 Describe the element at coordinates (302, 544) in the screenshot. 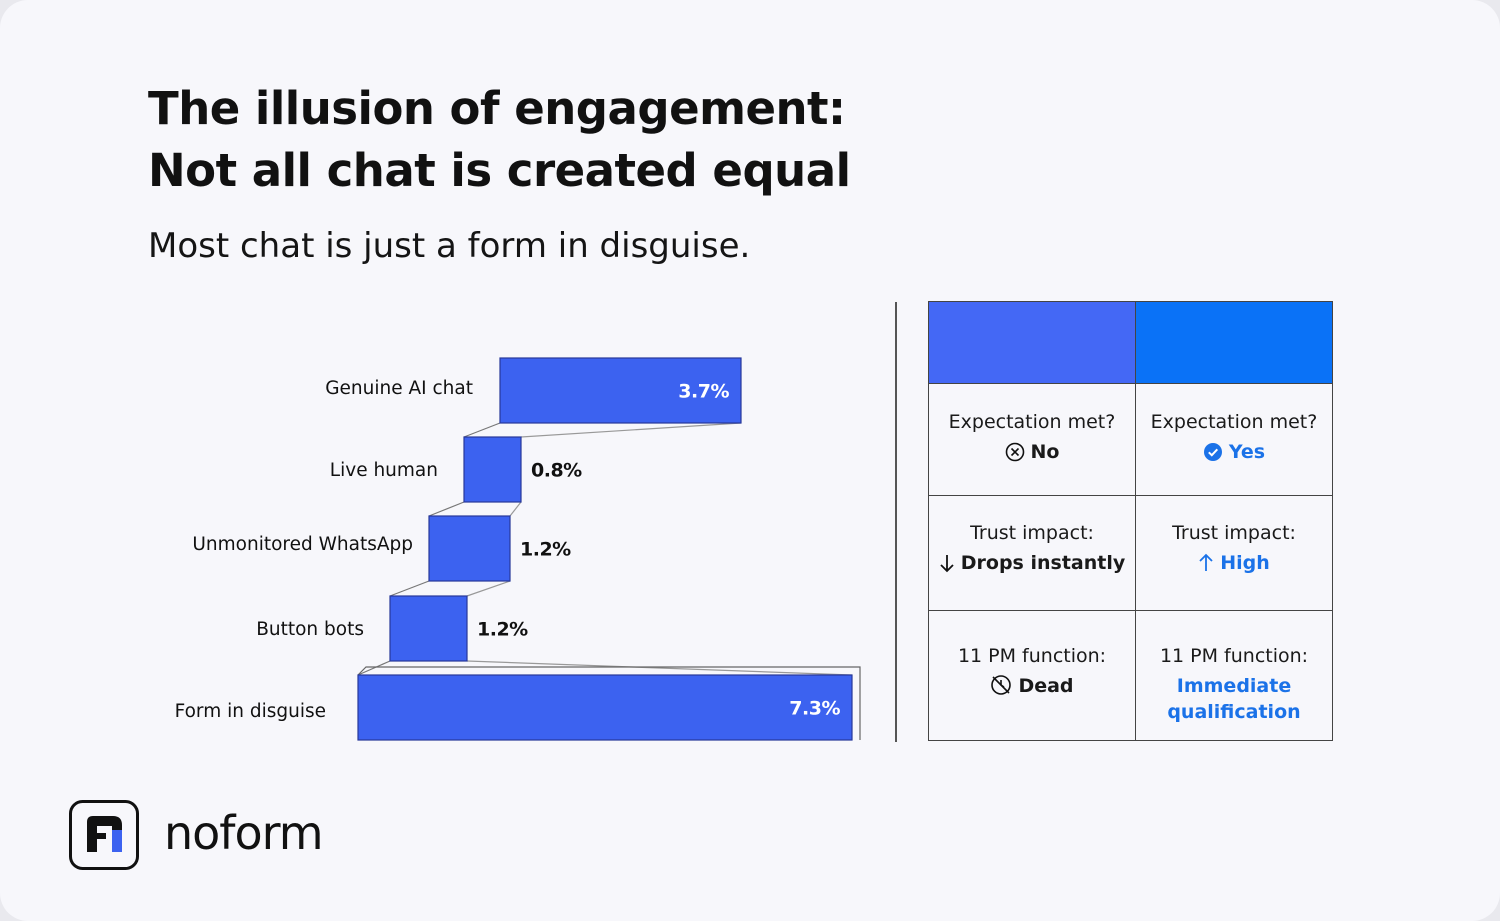

I see `category-label: Unmonitored WhatsApp` at that location.